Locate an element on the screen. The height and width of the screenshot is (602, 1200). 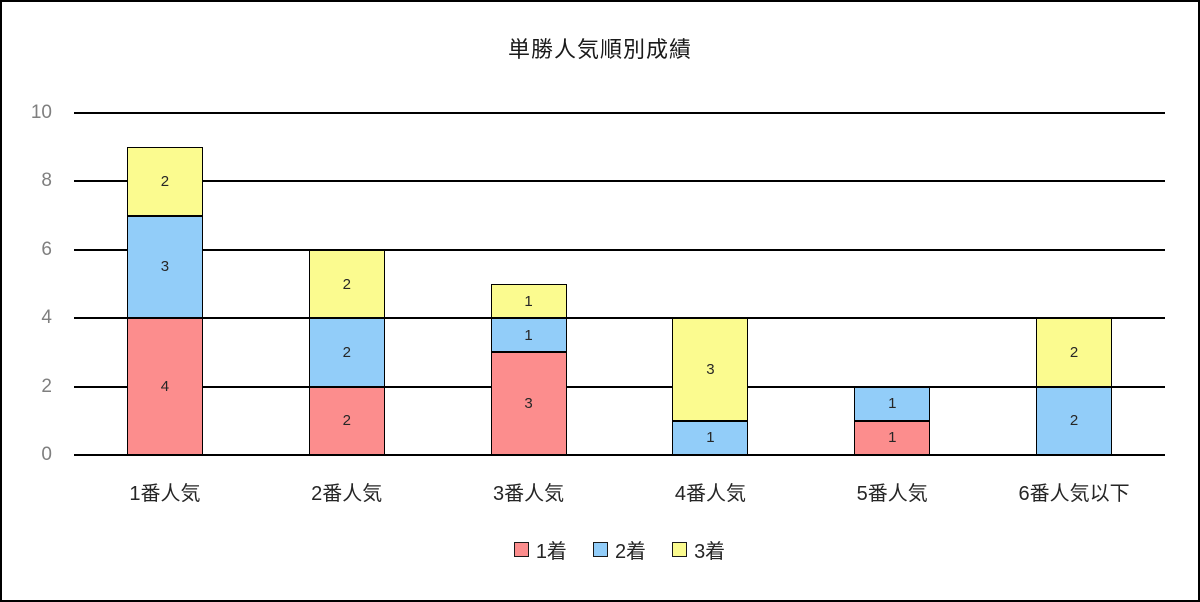
x-tick-label: 6番人気以下 is located at coordinates (1074, 494).